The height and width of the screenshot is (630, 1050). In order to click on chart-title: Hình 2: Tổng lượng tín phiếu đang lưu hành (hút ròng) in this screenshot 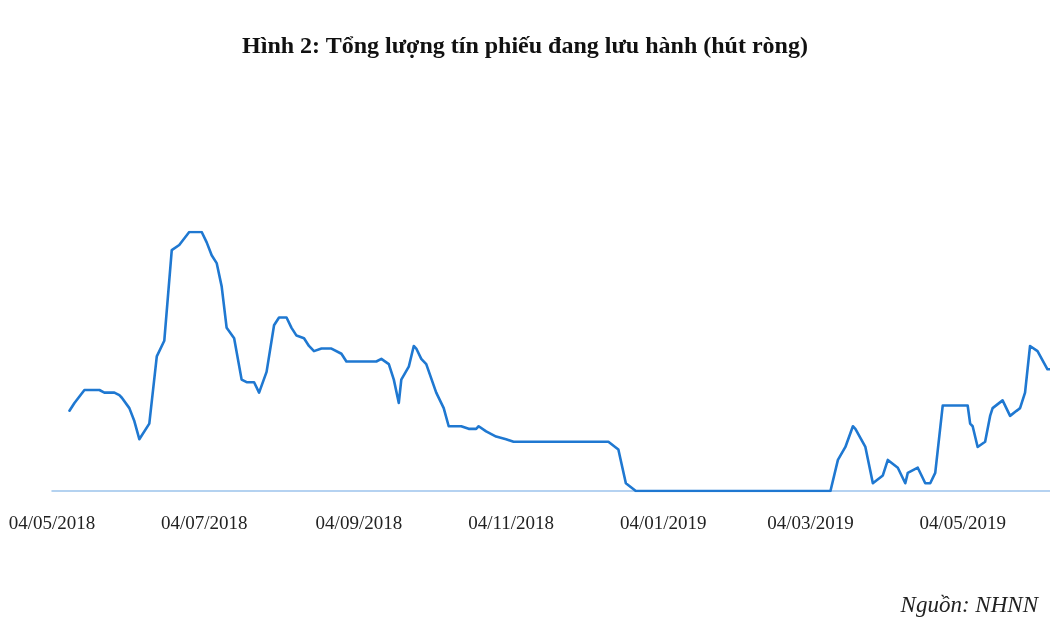, I will do `click(525, 45)`.